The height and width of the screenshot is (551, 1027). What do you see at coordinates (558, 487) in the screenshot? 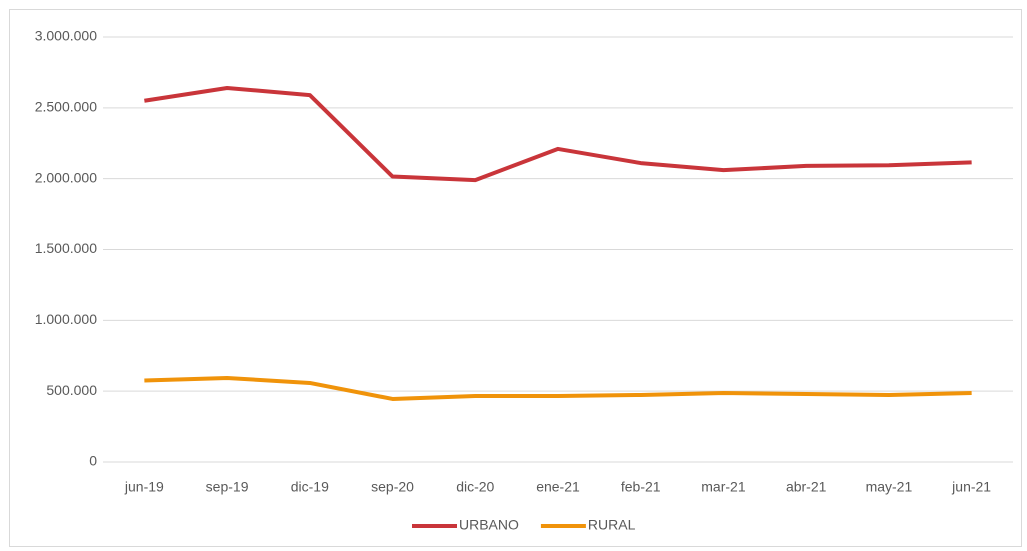
I see `x-tick-label: ene-21` at bounding box center [558, 487].